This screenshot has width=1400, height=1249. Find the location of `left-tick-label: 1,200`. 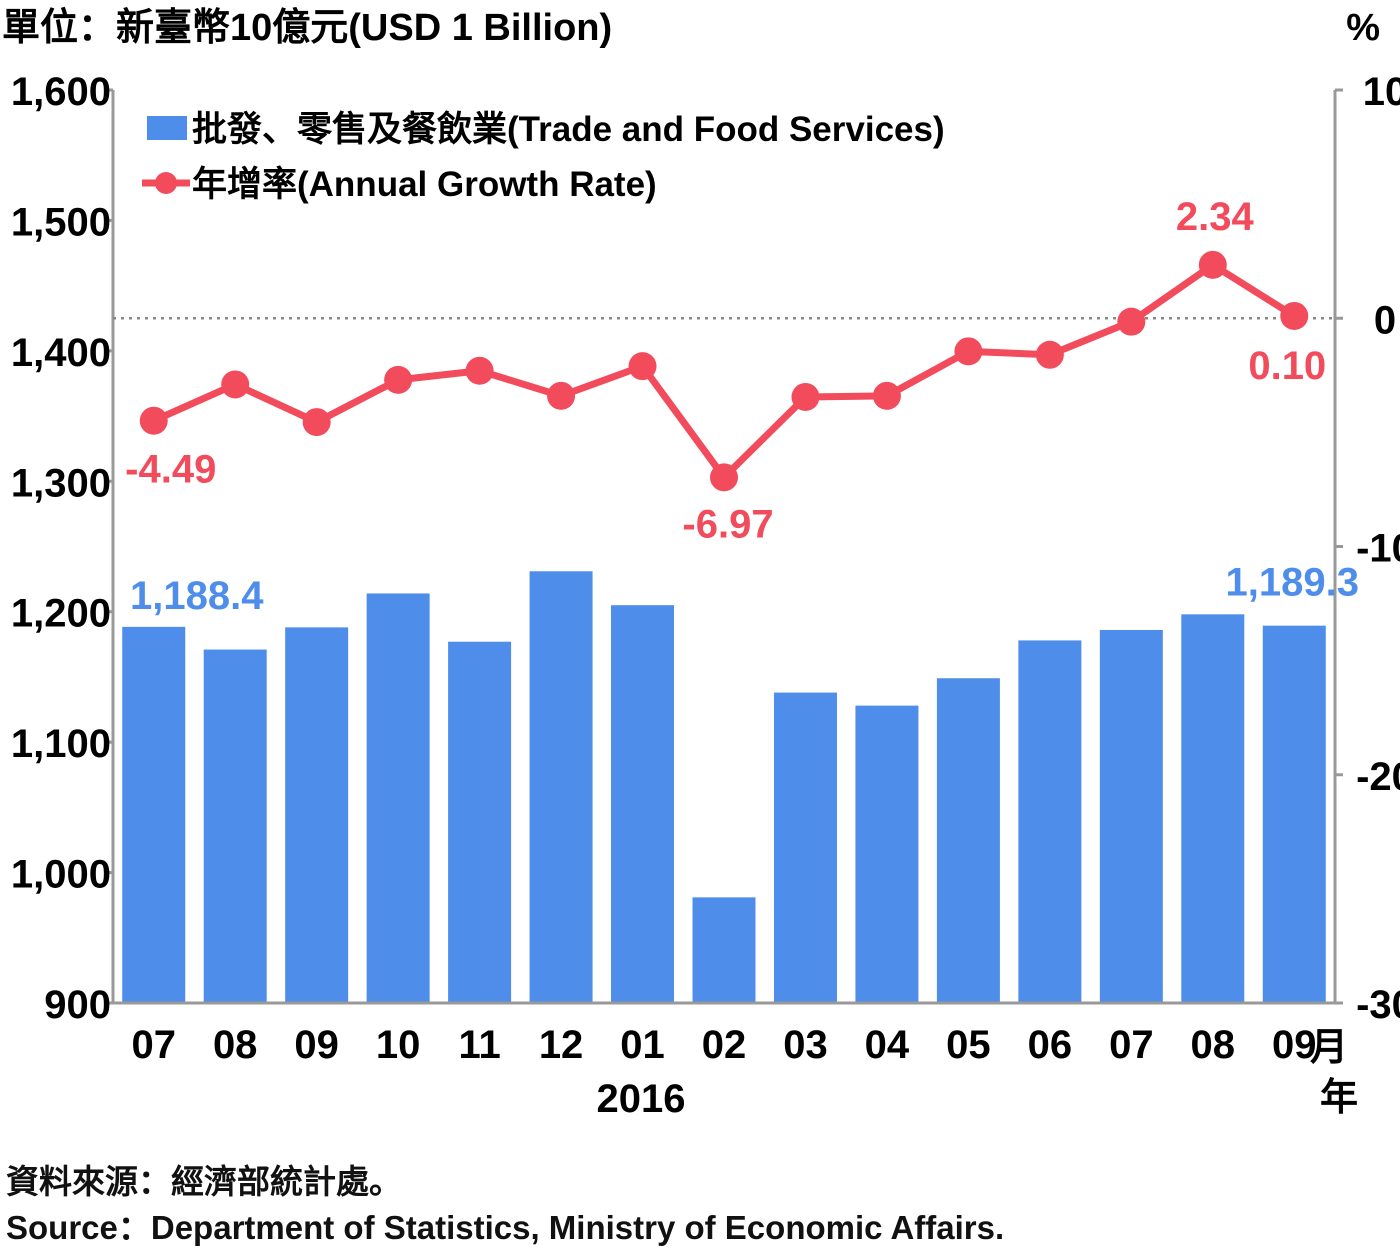

left-tick-label: 1,200 is located at coordinates (61, 614).